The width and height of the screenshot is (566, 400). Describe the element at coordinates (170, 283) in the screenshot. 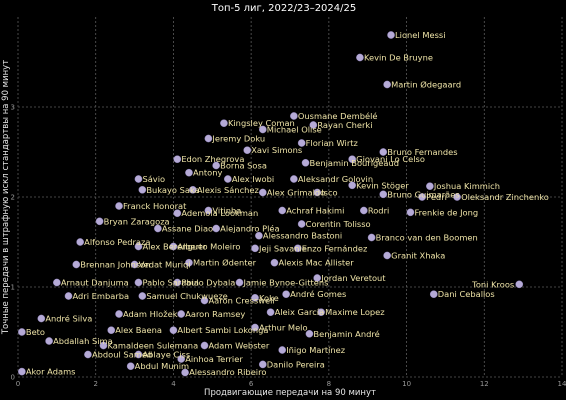

I see `point-label: Pablo Sarabia` at that location.